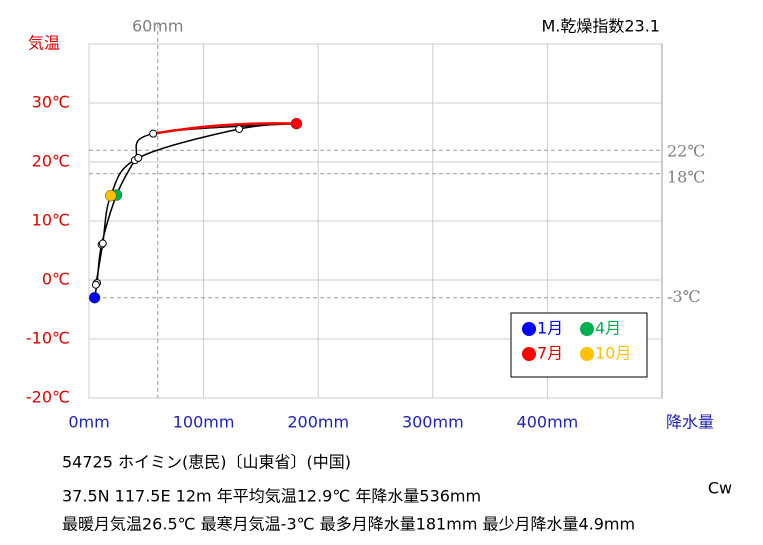 Image resolution: width=763 pixels, height=545 pixels. Describe the element at coordinates (44, 43) in the screenshot. I see `y-axis-label: 気温` at that location.